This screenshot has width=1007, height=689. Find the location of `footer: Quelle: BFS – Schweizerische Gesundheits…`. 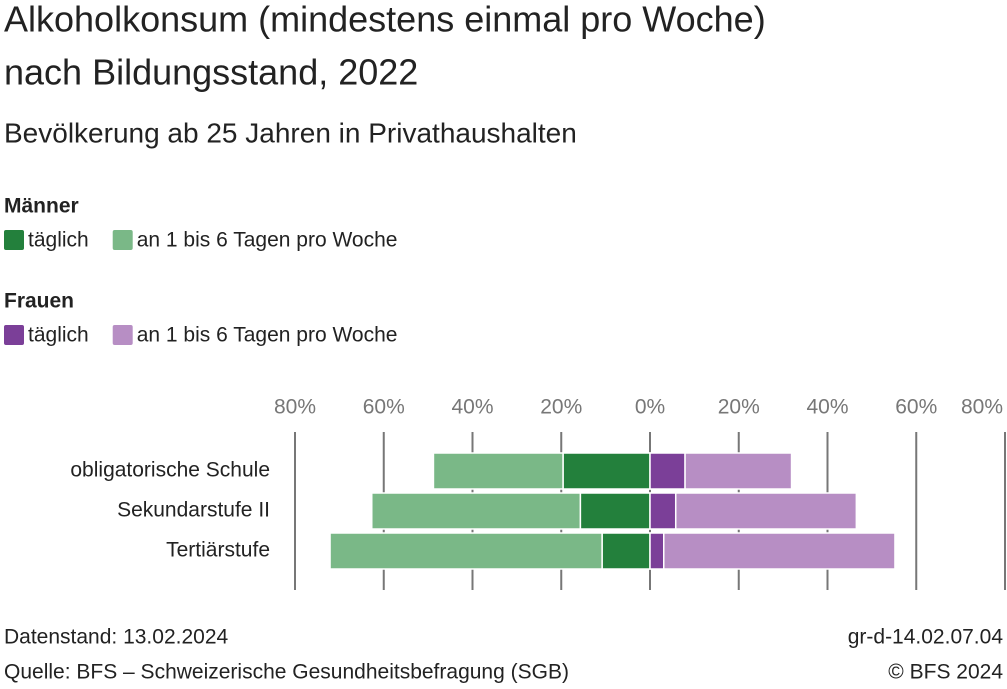

footer: Quelle: BFS – Schweizerische Gesundheits… is located at coordinates (286, 672).